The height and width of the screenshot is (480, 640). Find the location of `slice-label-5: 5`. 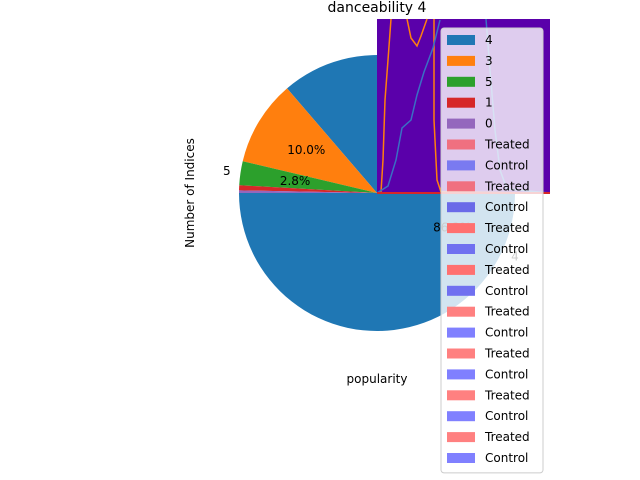

slice-label-5: 5 is located at coordinates (227, 171).